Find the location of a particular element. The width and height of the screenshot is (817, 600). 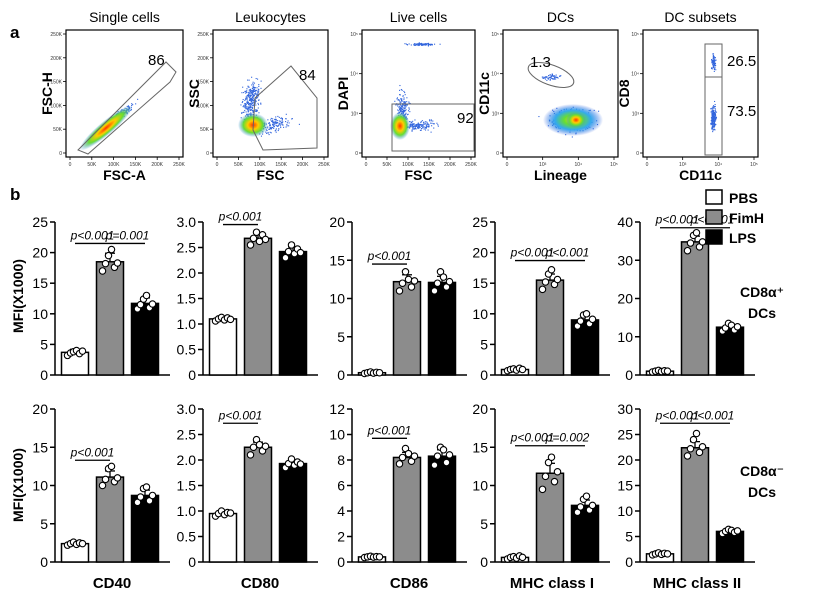

flow-x-tick-label: 200K is located at coordinates (157, 165).